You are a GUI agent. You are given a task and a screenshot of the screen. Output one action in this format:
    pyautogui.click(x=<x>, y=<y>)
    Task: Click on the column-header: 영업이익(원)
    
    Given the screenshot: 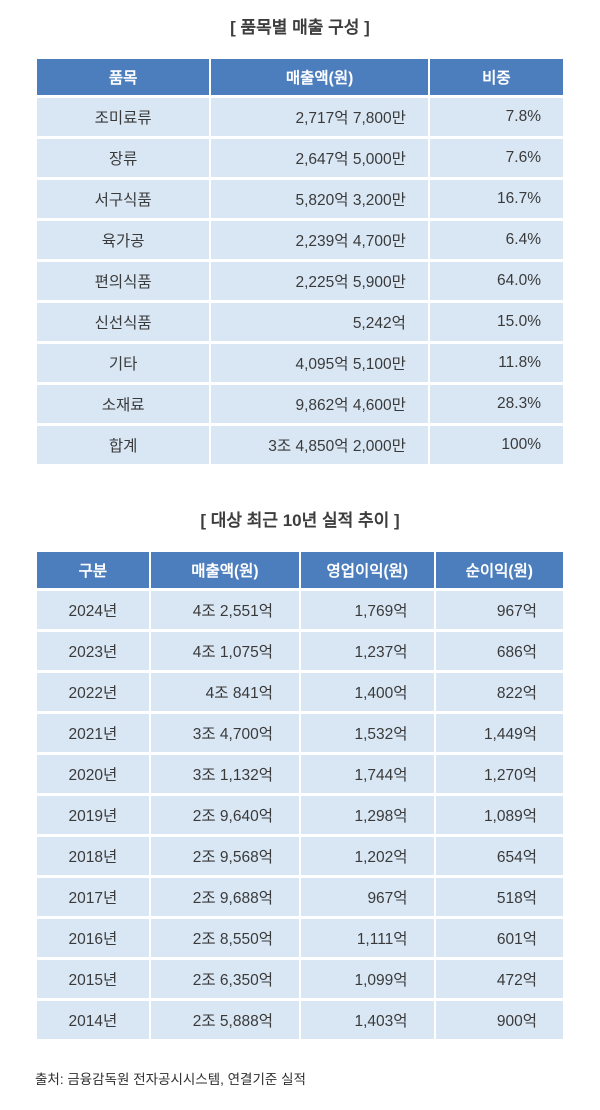 What is the action you would take?
    pyautogui.click(x=367, y=570)
    